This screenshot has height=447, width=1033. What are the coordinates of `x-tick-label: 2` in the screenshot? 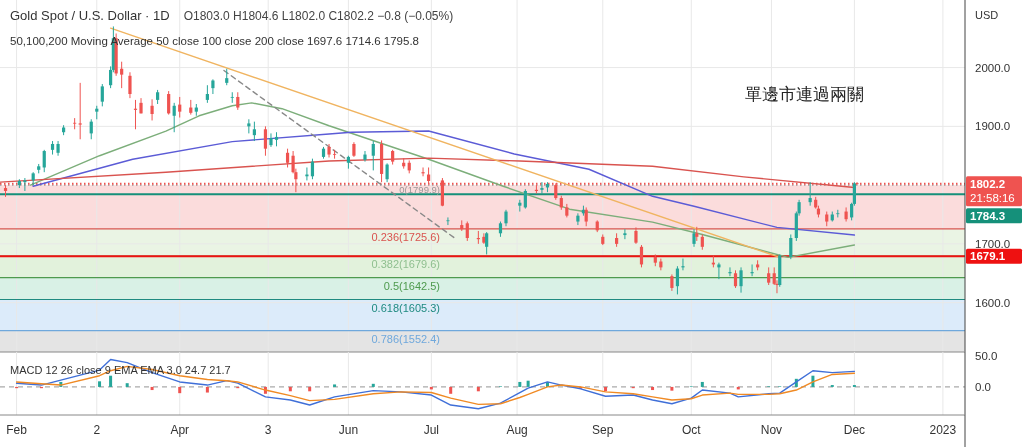 It's located at (97, 430).